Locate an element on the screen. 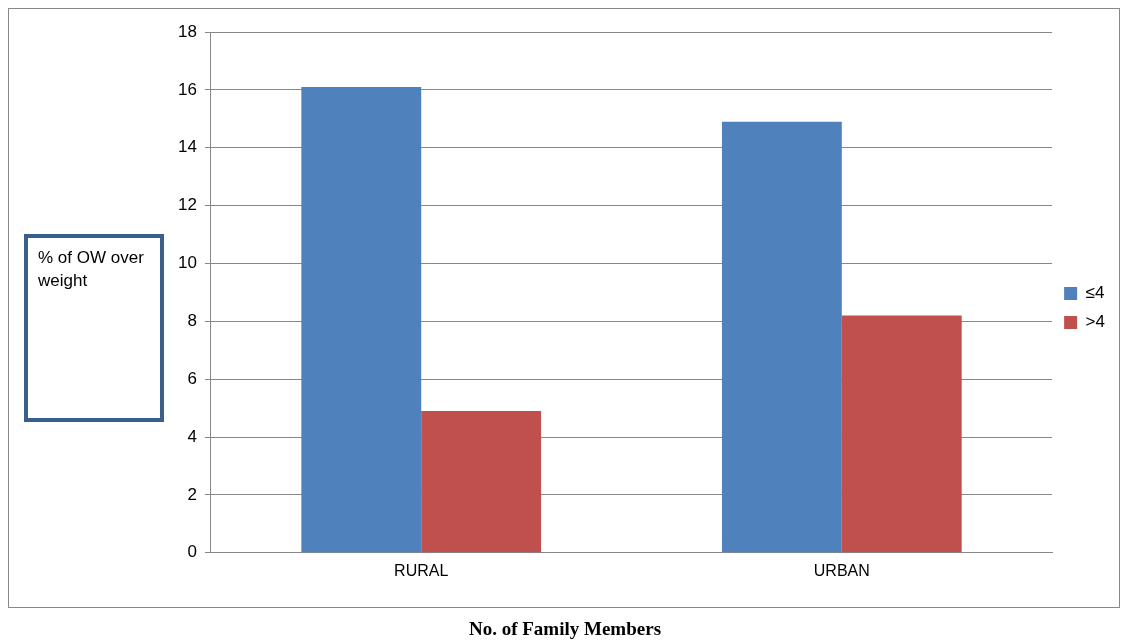 This screenshot has height=644, width=1130. y-tick-label: 14 is located at coordinates (187, 147).